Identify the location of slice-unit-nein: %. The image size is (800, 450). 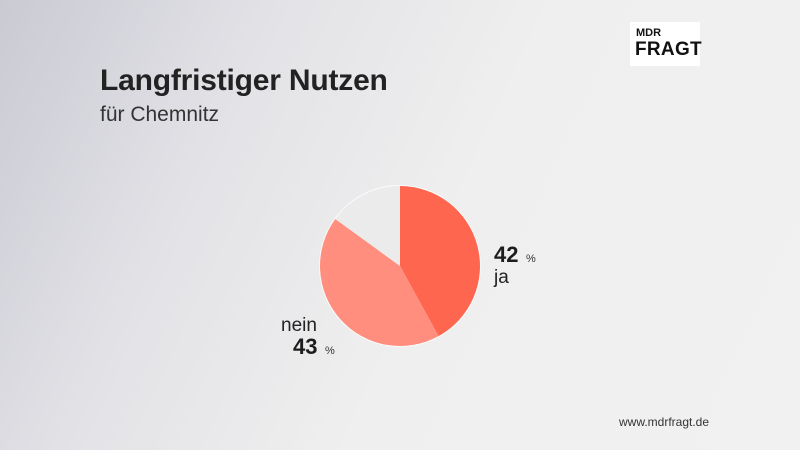
(330, 351).